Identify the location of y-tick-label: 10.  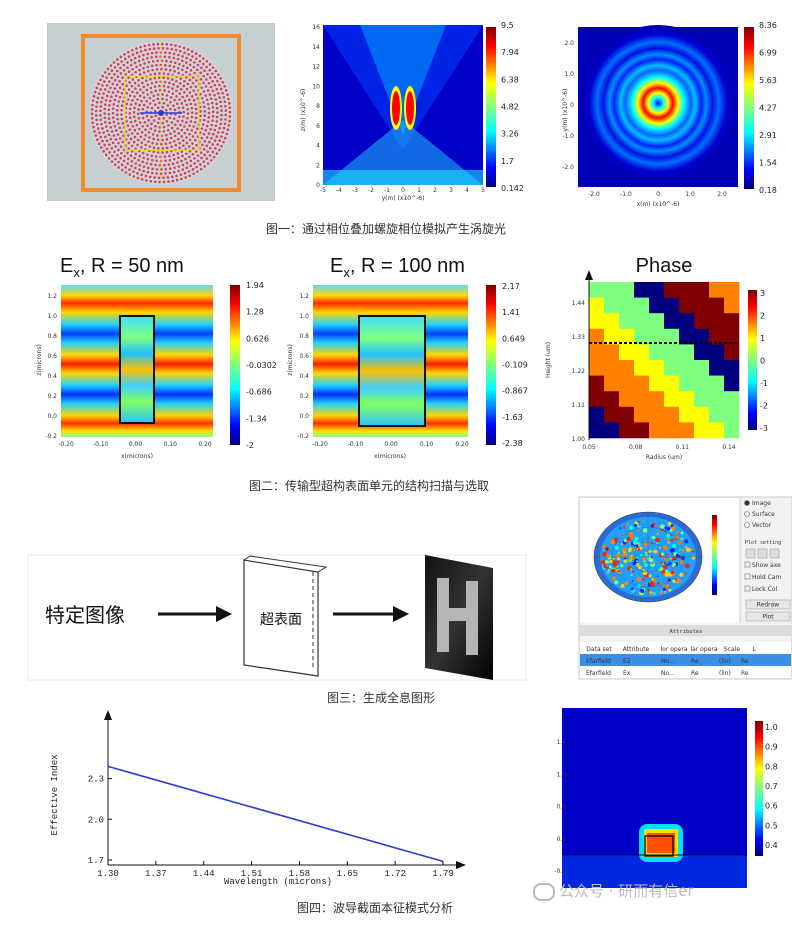
(316, 86).